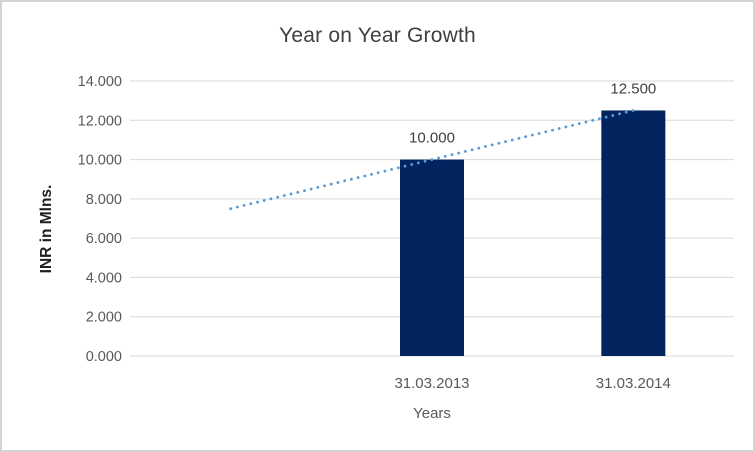 The height and width of the screenshot is (452, 755). I want to click on data-label: 10.000, so click(432, 138).